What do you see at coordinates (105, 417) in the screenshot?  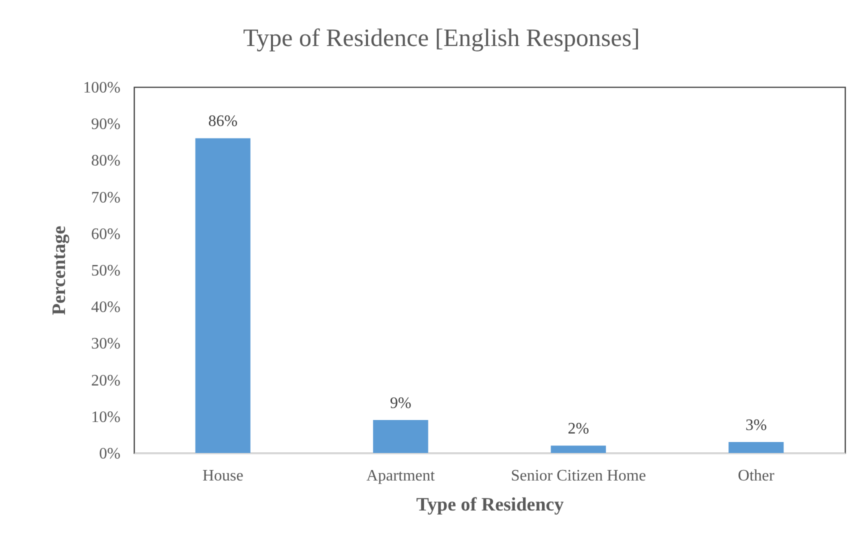 I see `y-tick-label: 10%` at bounding box center [105, 417].